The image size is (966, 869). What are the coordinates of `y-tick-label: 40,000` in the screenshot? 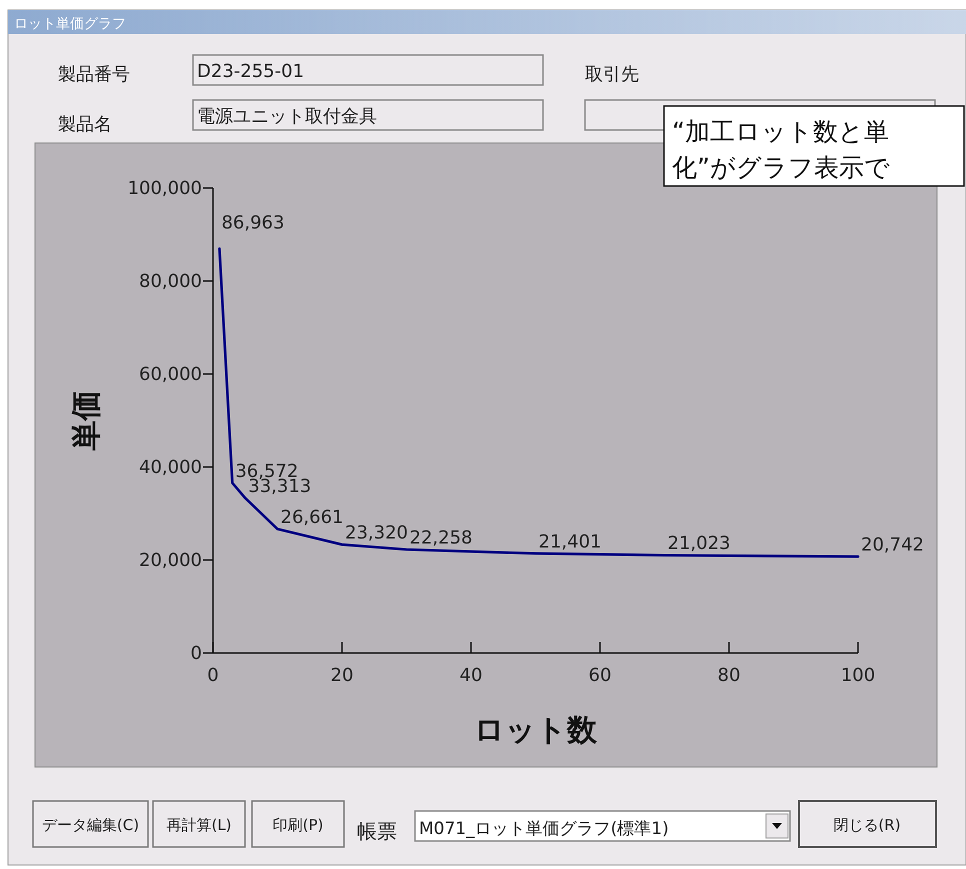 It's located at (170, 467).